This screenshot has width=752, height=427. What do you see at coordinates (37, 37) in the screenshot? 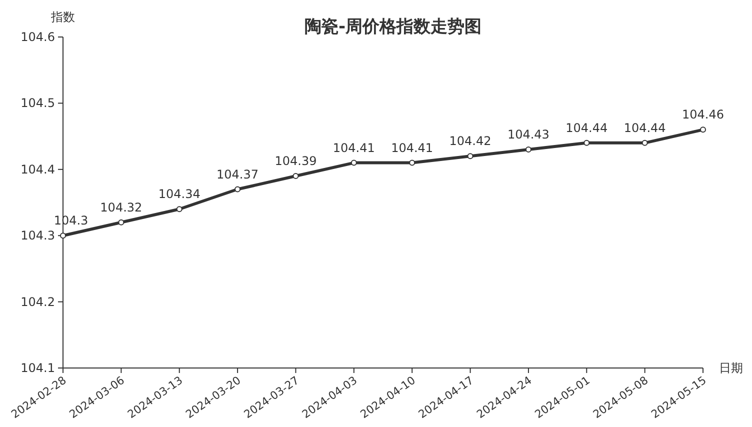
I see `y-tick-label: 104.6` at bounding box center [37, 37].